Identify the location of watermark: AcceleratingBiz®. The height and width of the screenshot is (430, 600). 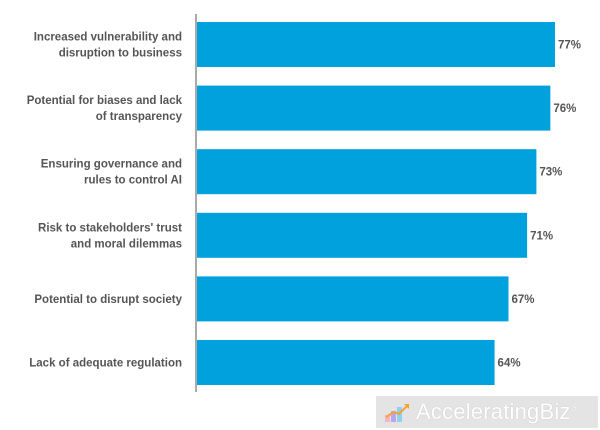
(487, 412).